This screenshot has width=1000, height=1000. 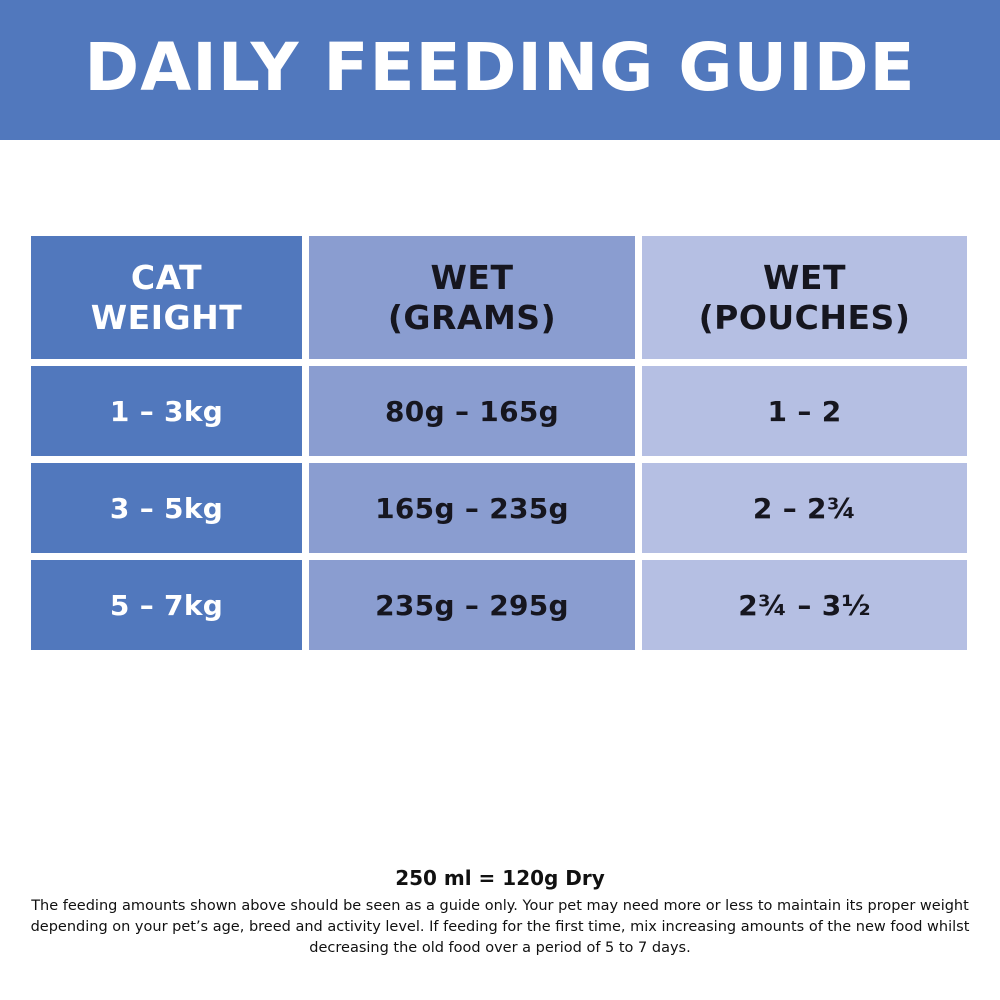 What do you see at coordinates (804, 297) in the screenshot?
I see `header-wet-pouches: WET (POUCHES)` at bounding box center [804, 297].